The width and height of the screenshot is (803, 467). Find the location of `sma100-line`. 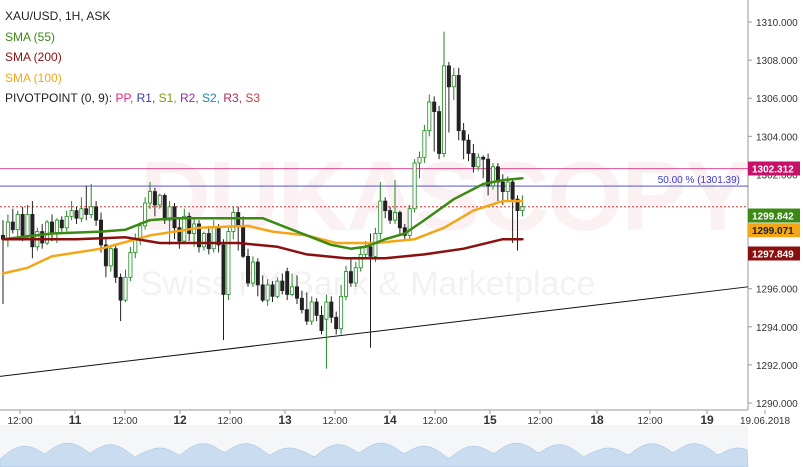

sma100-line is located at coordinates (262, 237).